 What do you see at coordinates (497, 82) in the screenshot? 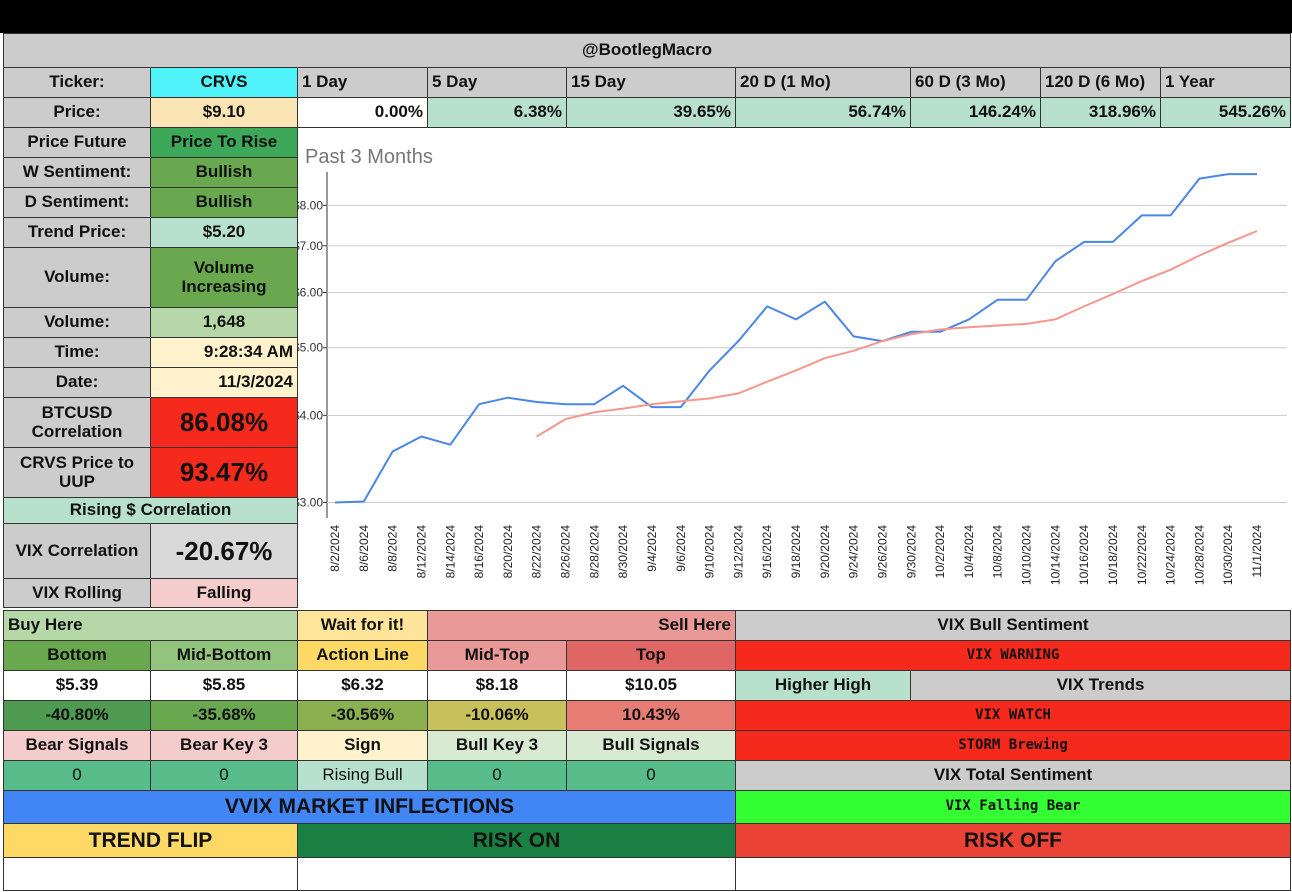
I see `period-label: 5 Day` at bounding box center [497, 82].